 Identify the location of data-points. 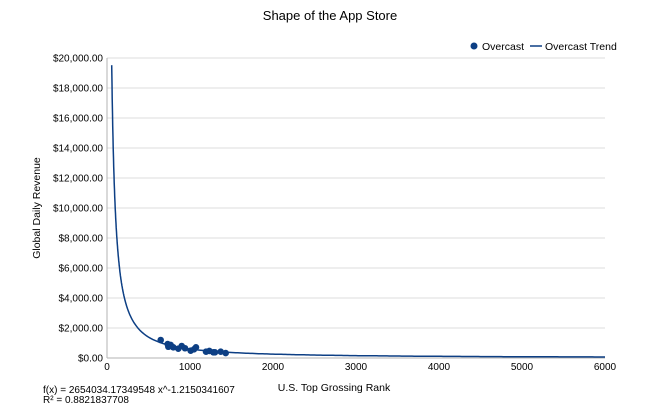
(193, 346).